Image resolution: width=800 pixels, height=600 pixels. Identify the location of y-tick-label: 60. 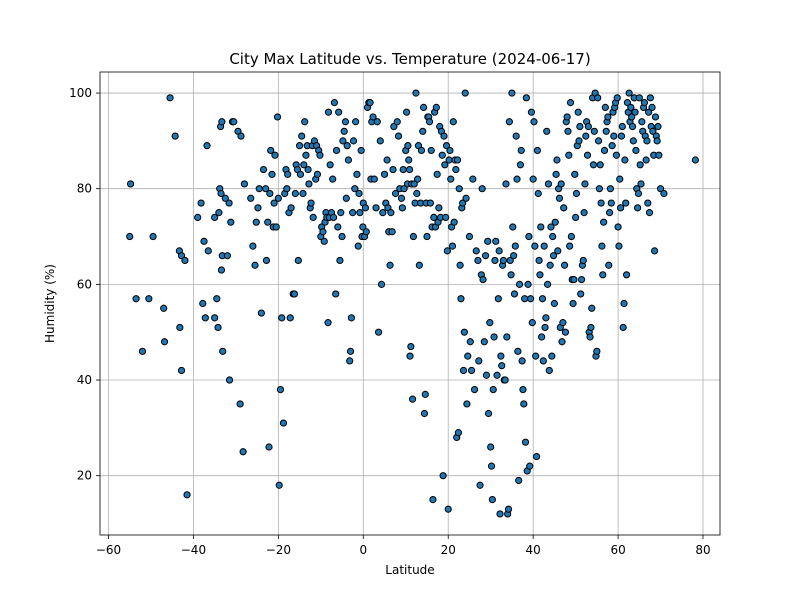
(84, 284).